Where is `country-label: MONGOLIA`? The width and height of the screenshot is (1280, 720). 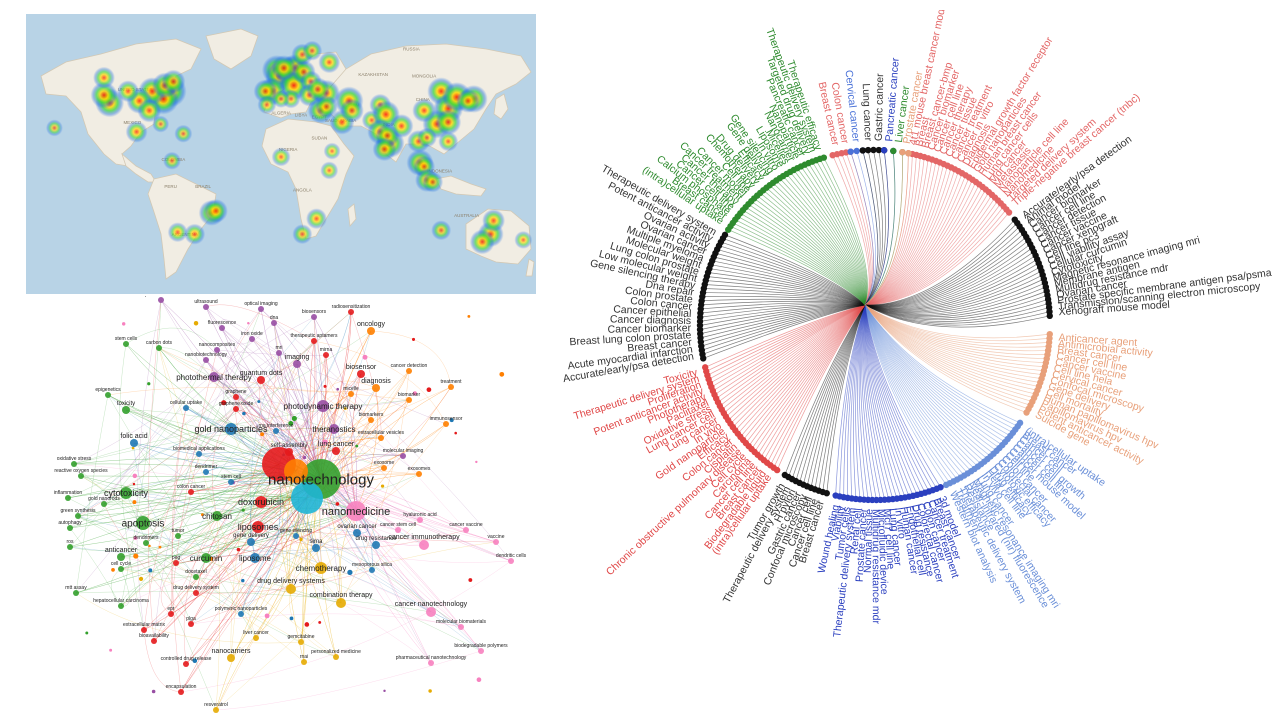 country-label: MONGOLIA is located at coordinates (424, 76).